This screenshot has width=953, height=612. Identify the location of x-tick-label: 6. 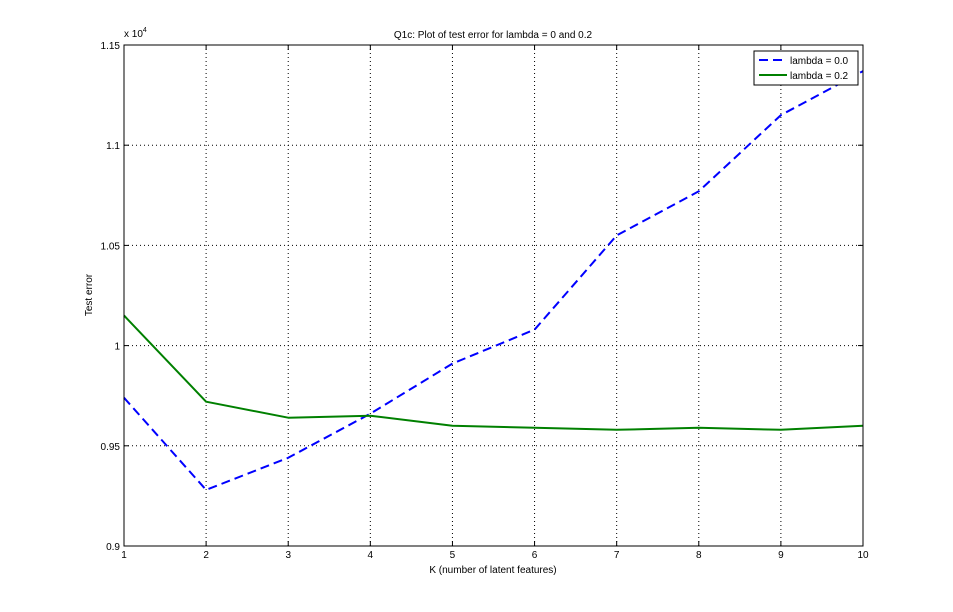
(535, 555).